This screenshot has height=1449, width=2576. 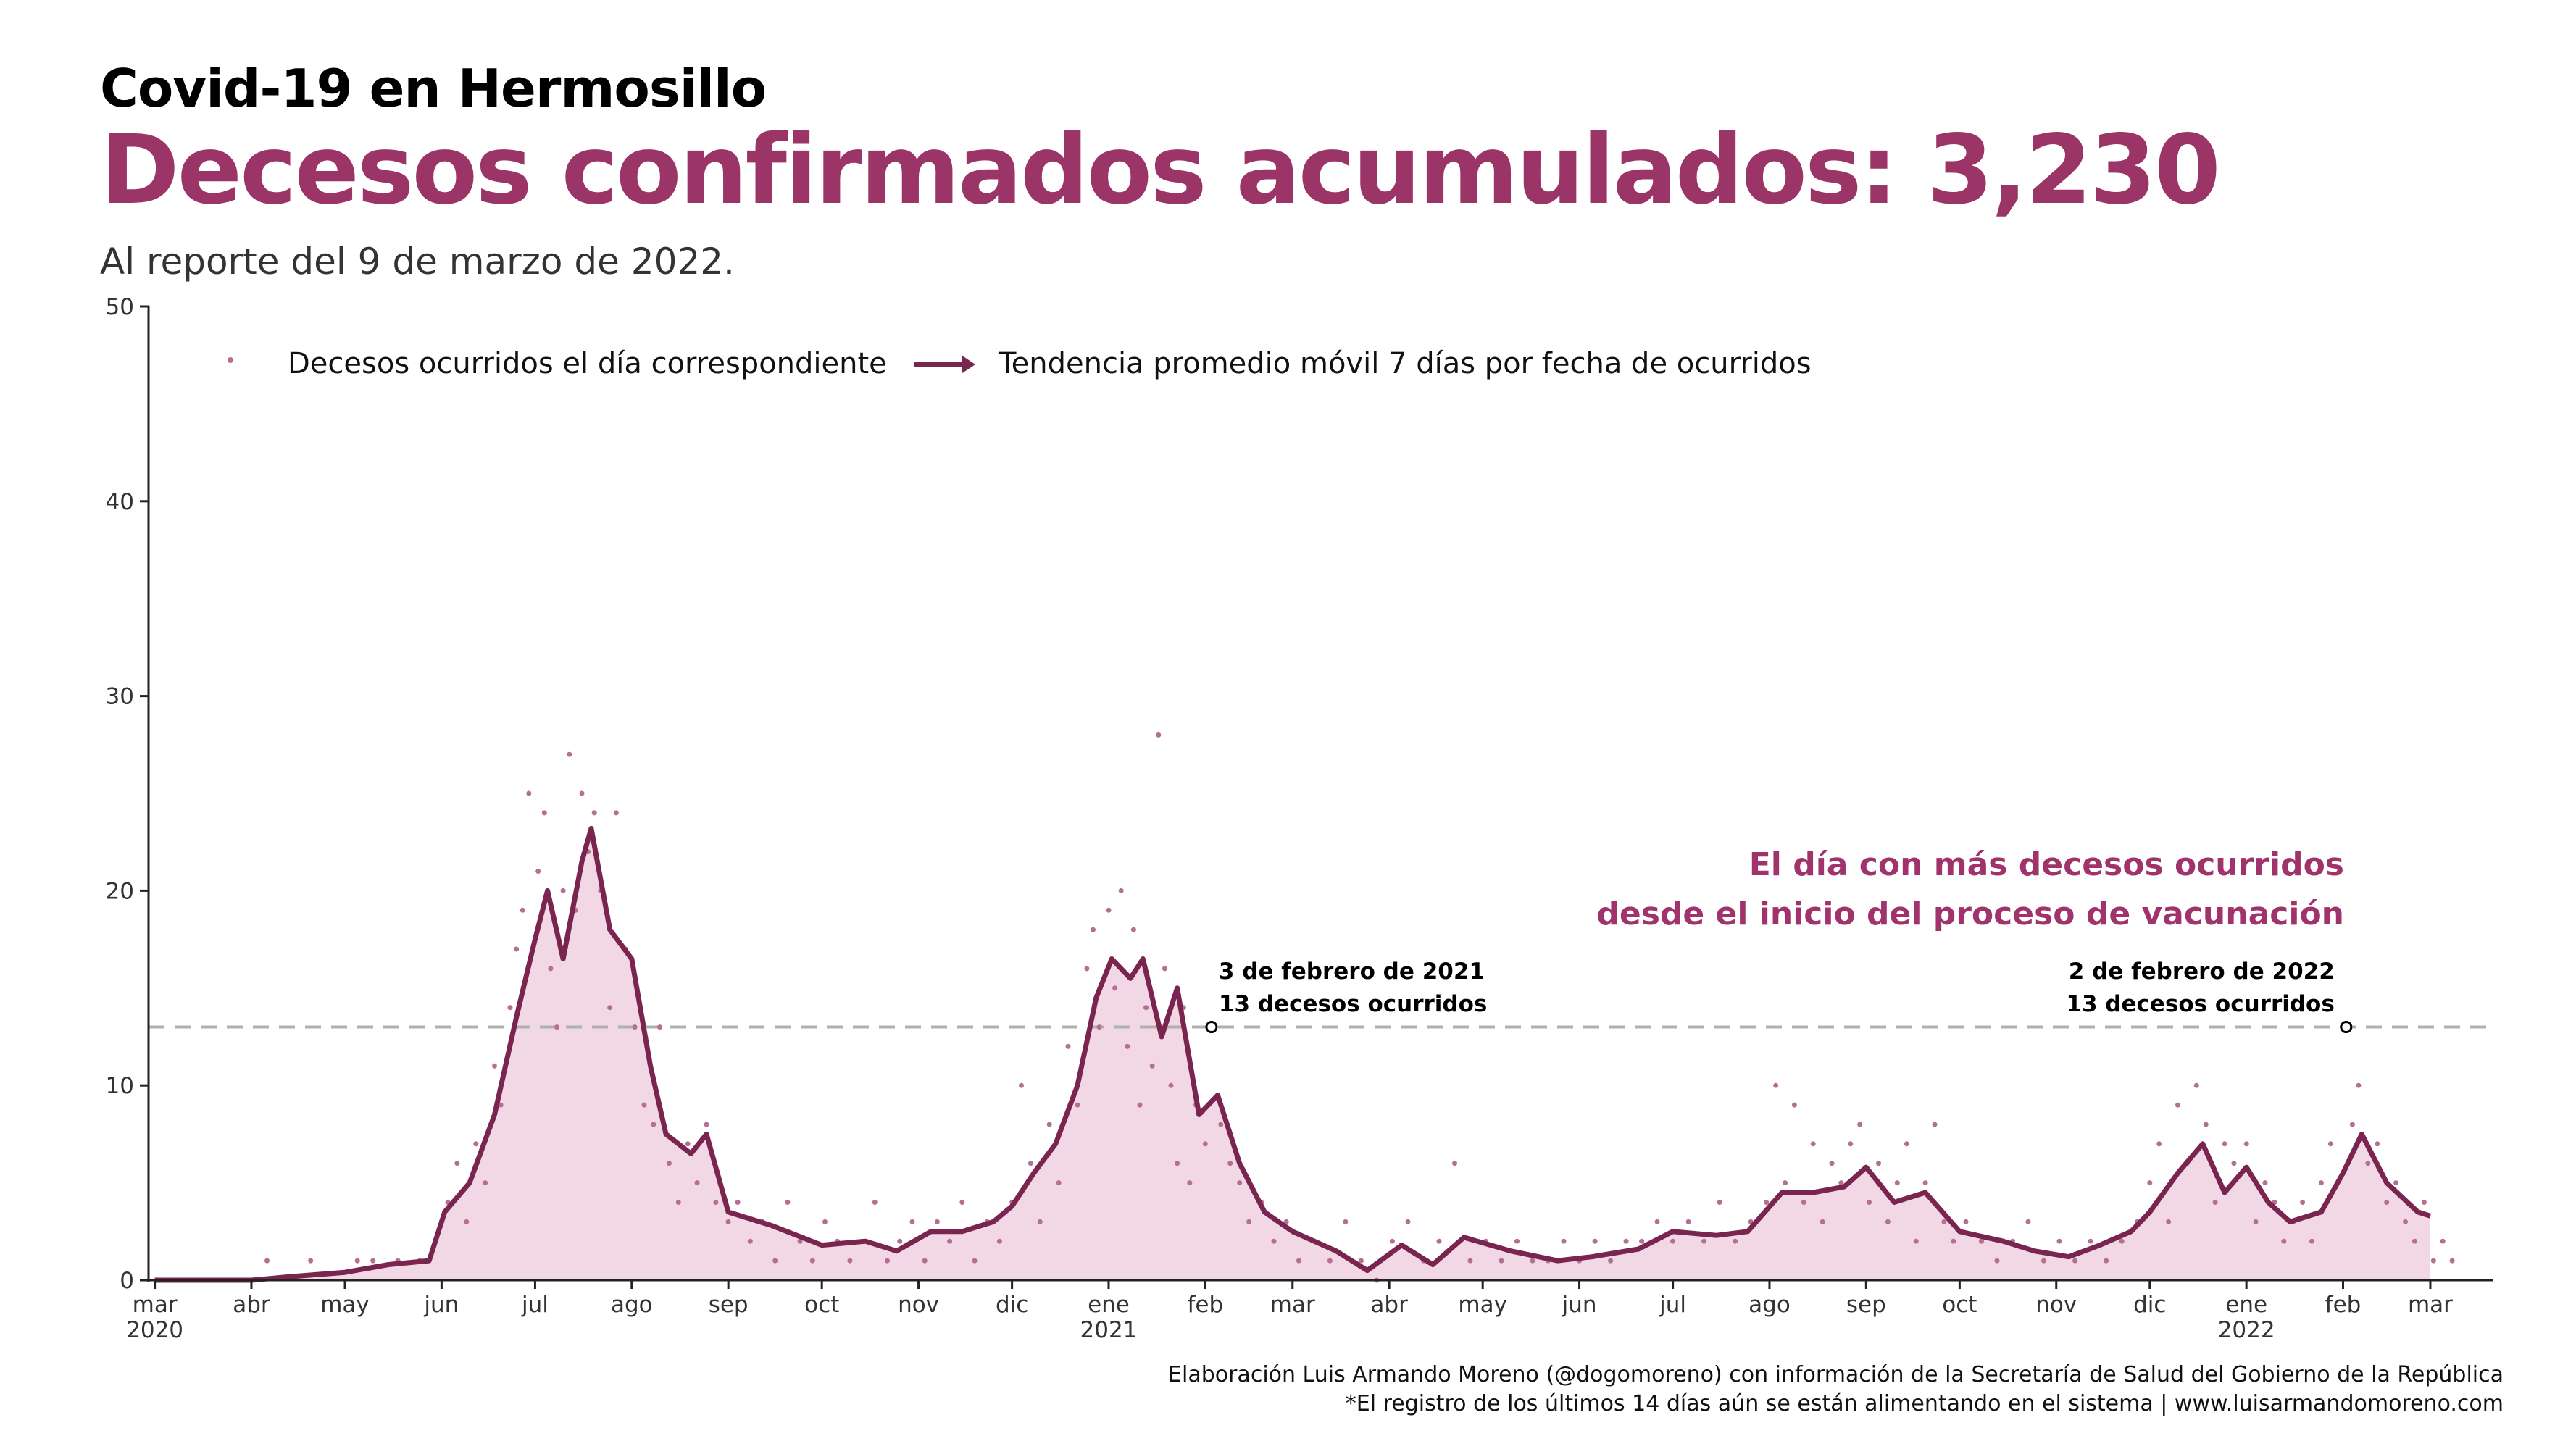 I want to click on x-tick-year-label: 2021, so click(x=1109, y=1330).